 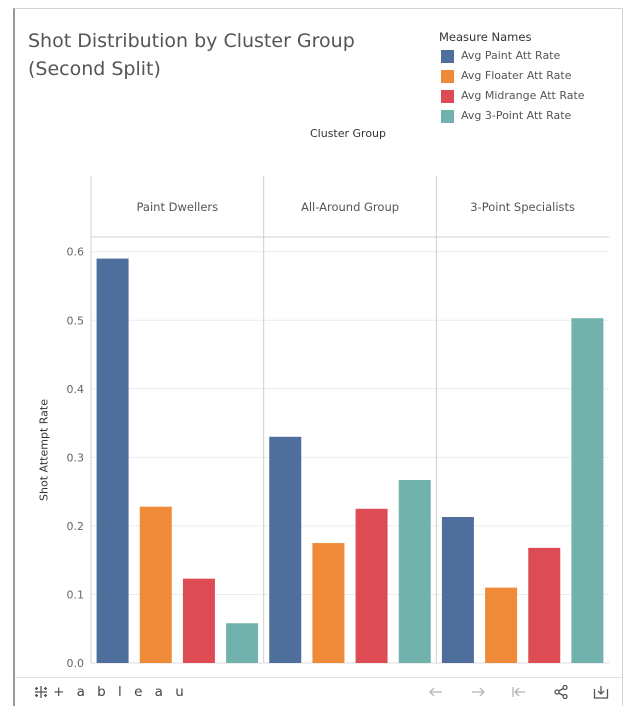 I want to click on download-button, so click(x=601, y=692).